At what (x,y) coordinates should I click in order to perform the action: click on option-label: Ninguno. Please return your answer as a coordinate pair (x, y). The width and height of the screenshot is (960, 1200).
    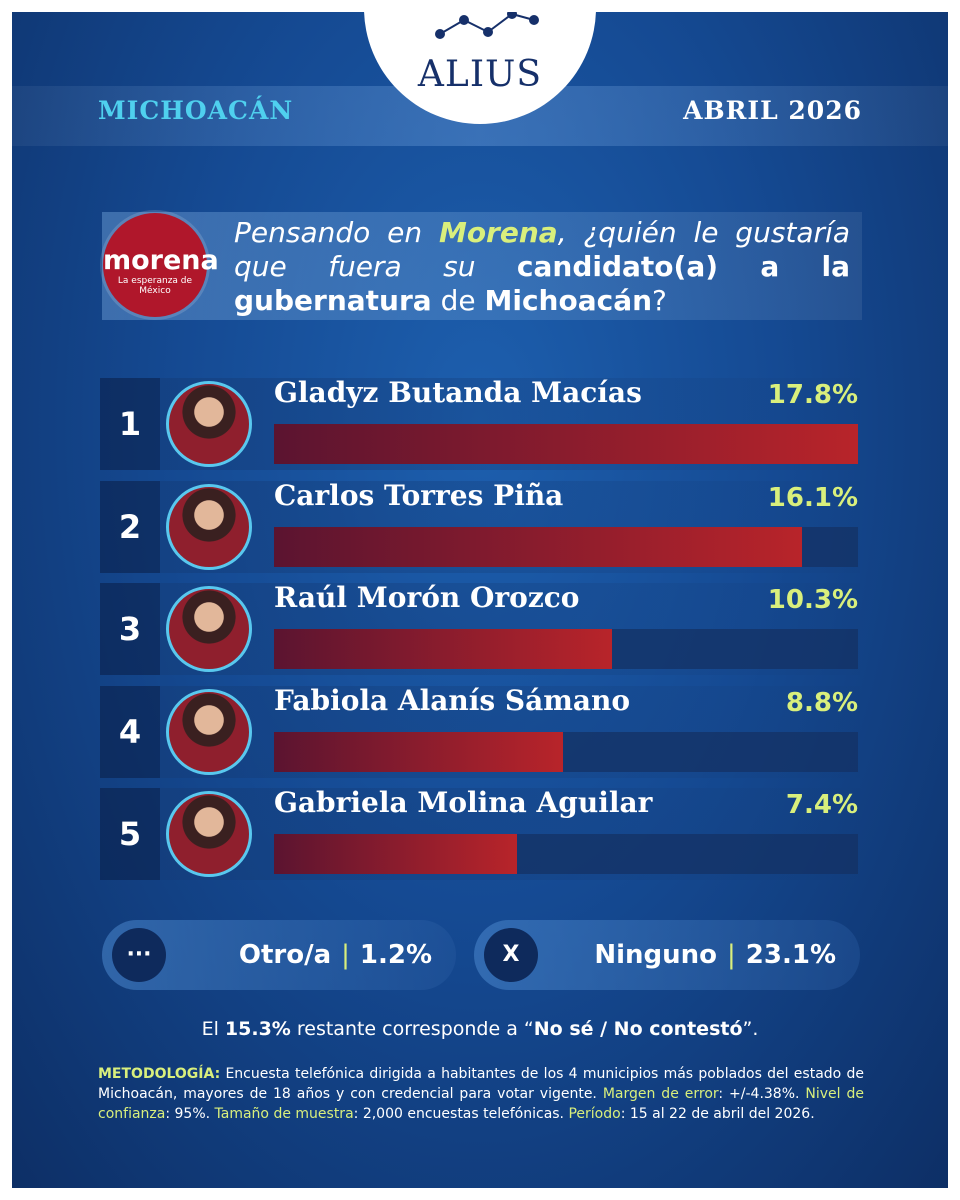
    Looking at the image, I should click on (656, 955).